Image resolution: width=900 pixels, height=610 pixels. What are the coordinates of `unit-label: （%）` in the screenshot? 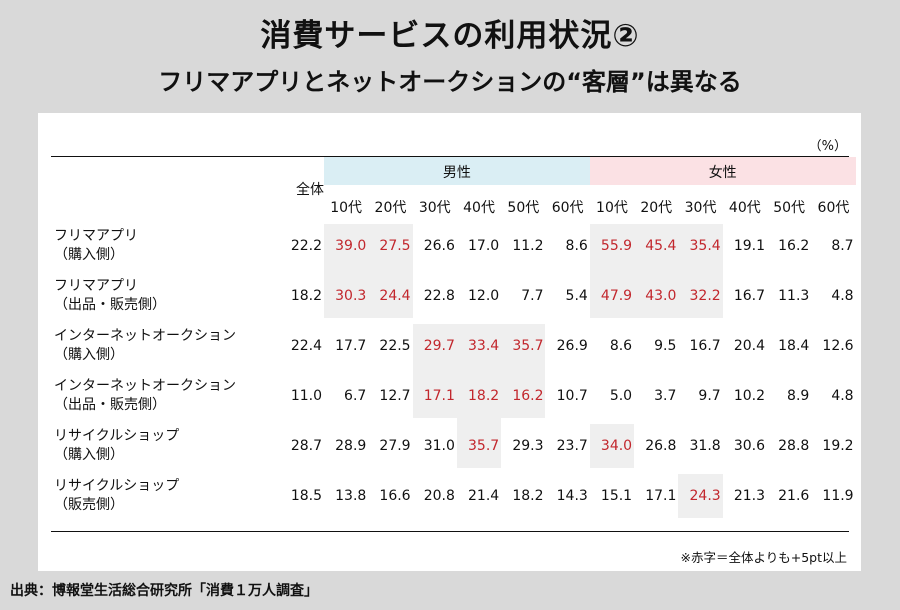 It's located at (827, 146).